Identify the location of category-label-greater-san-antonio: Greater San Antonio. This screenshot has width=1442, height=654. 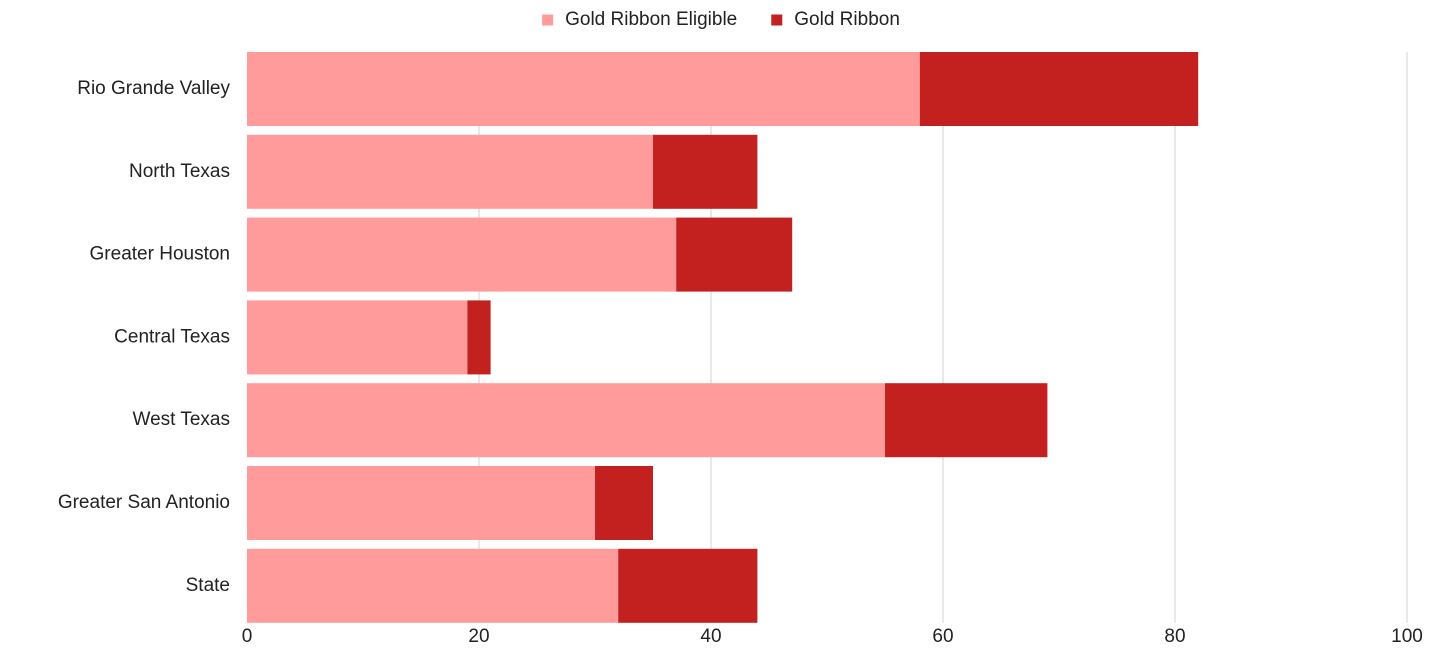
(144, 502).